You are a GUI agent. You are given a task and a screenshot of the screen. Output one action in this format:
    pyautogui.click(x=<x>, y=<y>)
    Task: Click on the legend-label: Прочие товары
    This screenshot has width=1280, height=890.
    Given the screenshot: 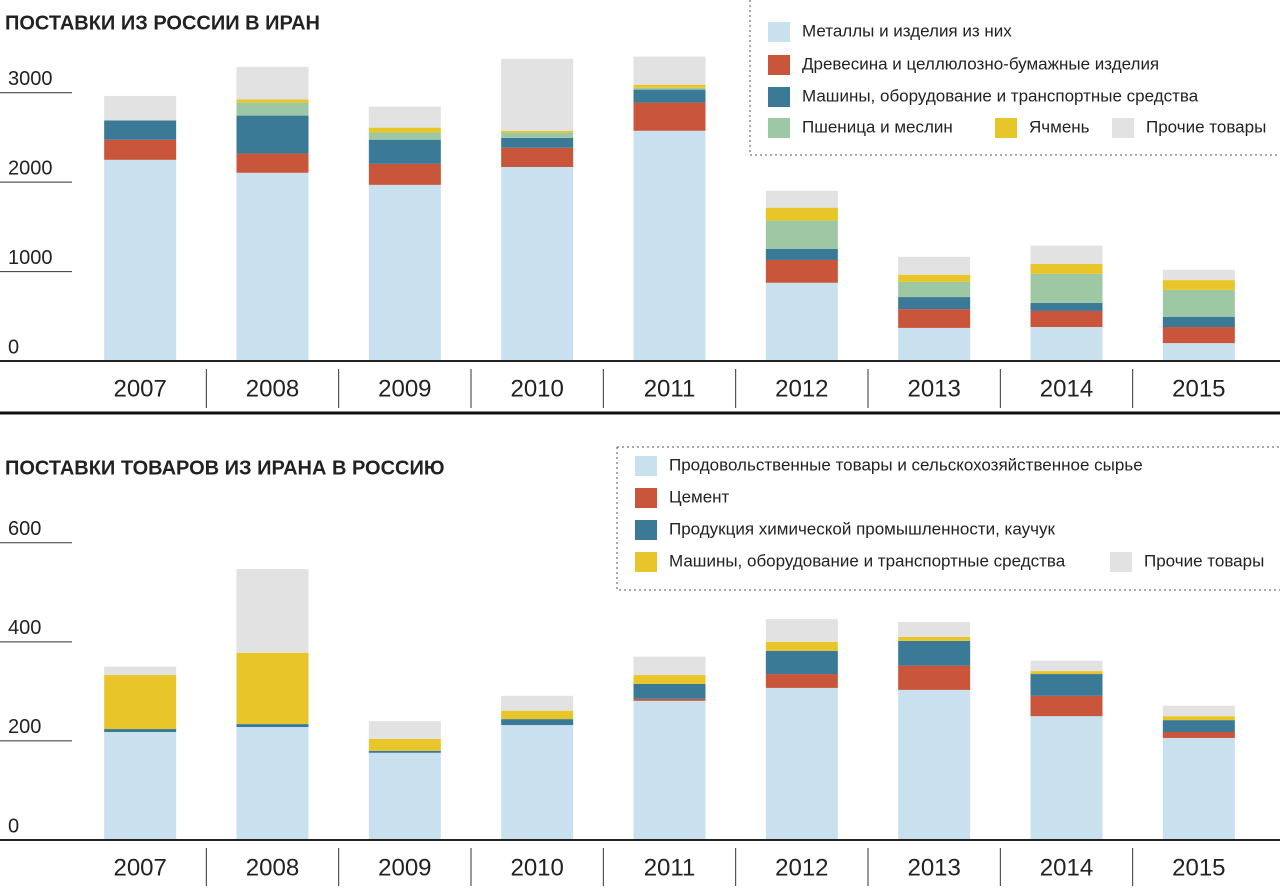 What is the action you would take?
    pyautogui.click(x=1204, y=560)
    